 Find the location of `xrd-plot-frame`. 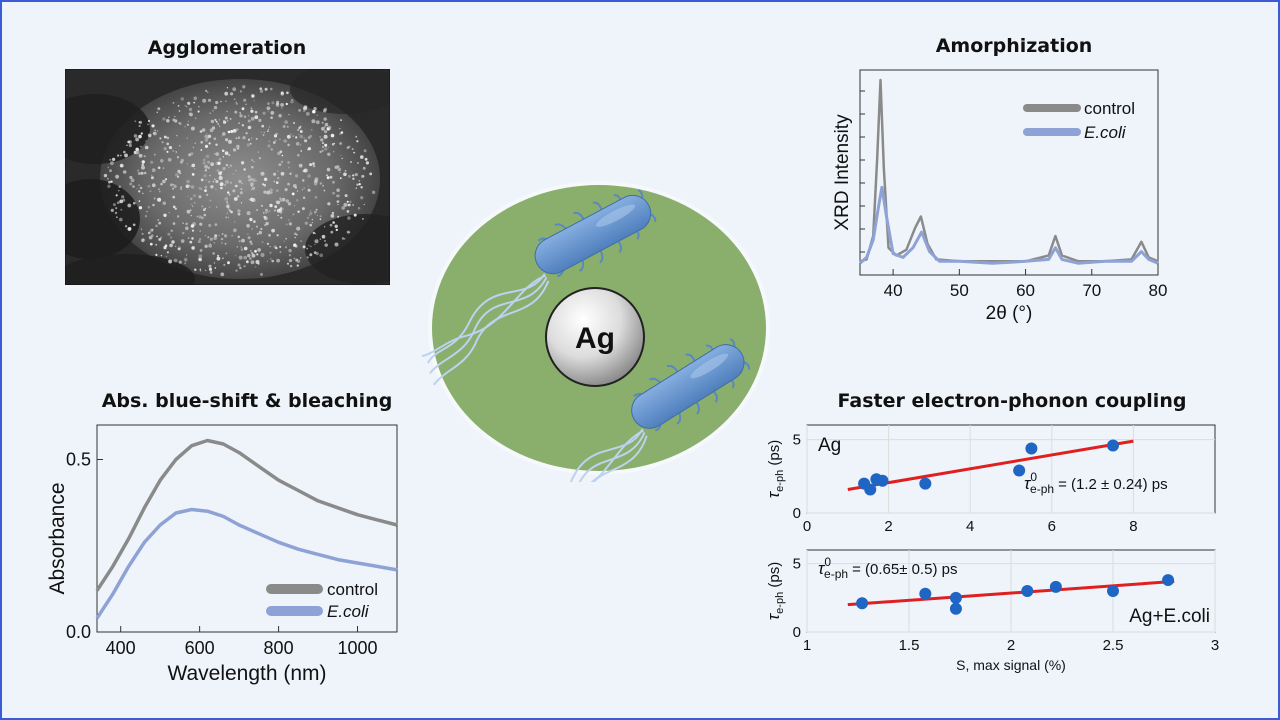

xrd-plot-frame is located at coordinates (1009, 172).